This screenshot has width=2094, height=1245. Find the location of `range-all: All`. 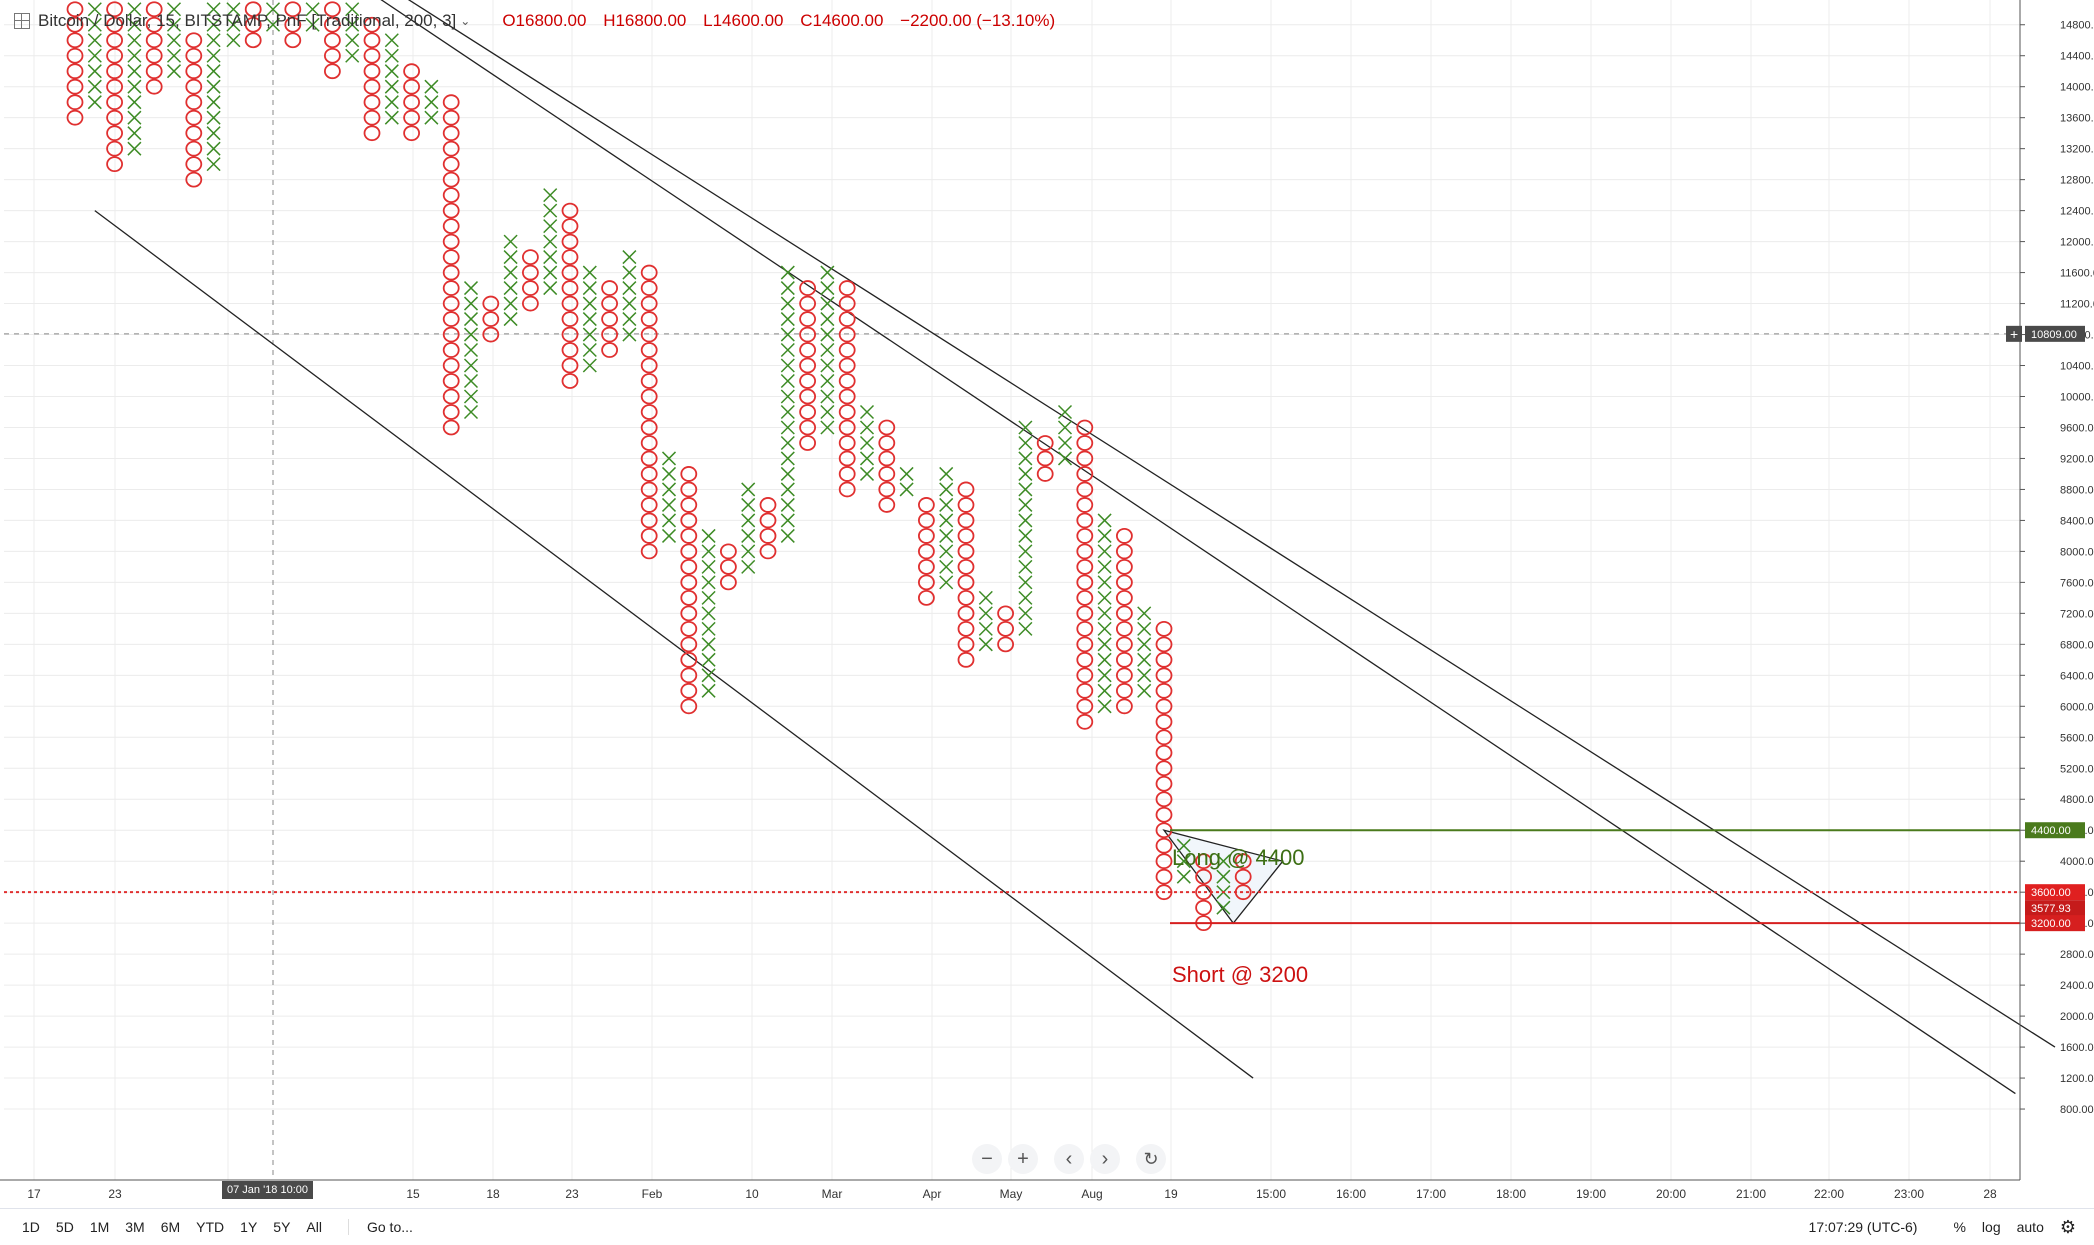

range-all: All is located at coordinates (314, 1227).